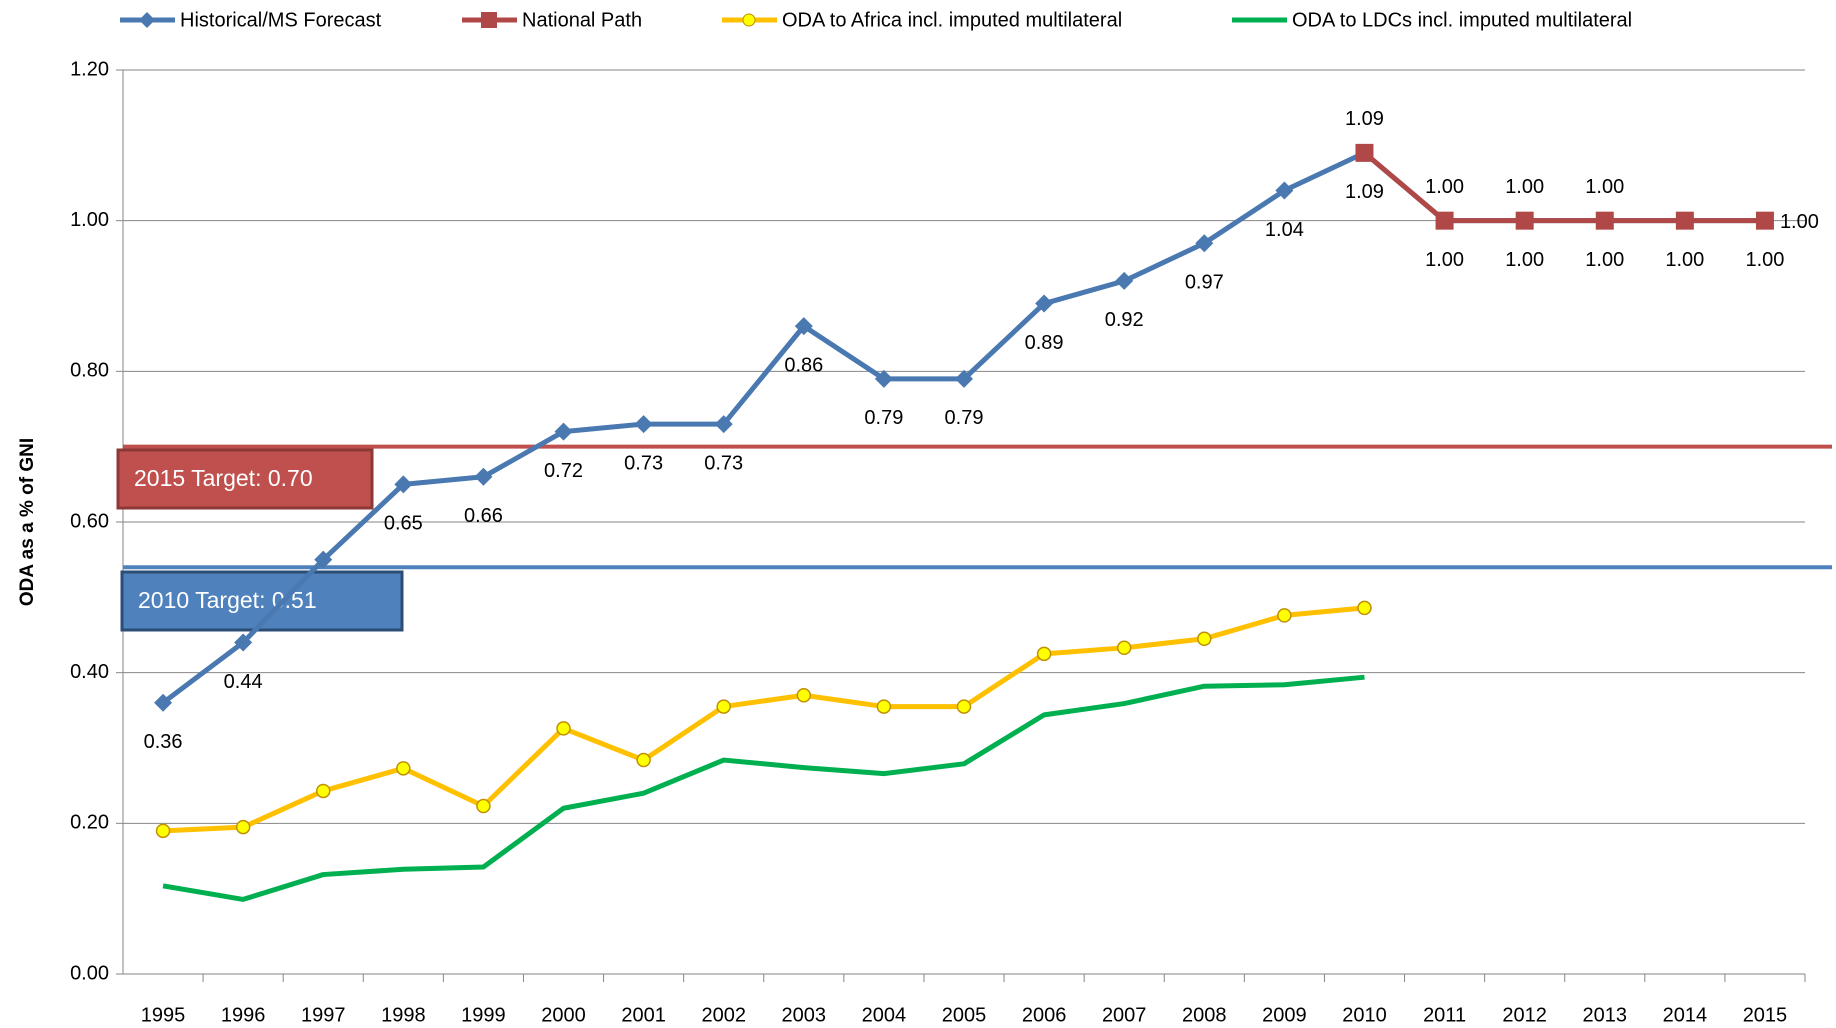 This screenshot has width=1836, height=1028. Describe the element at coordinates (563, 471) in the screenshot. I see `data-label: 0.72` at that location.